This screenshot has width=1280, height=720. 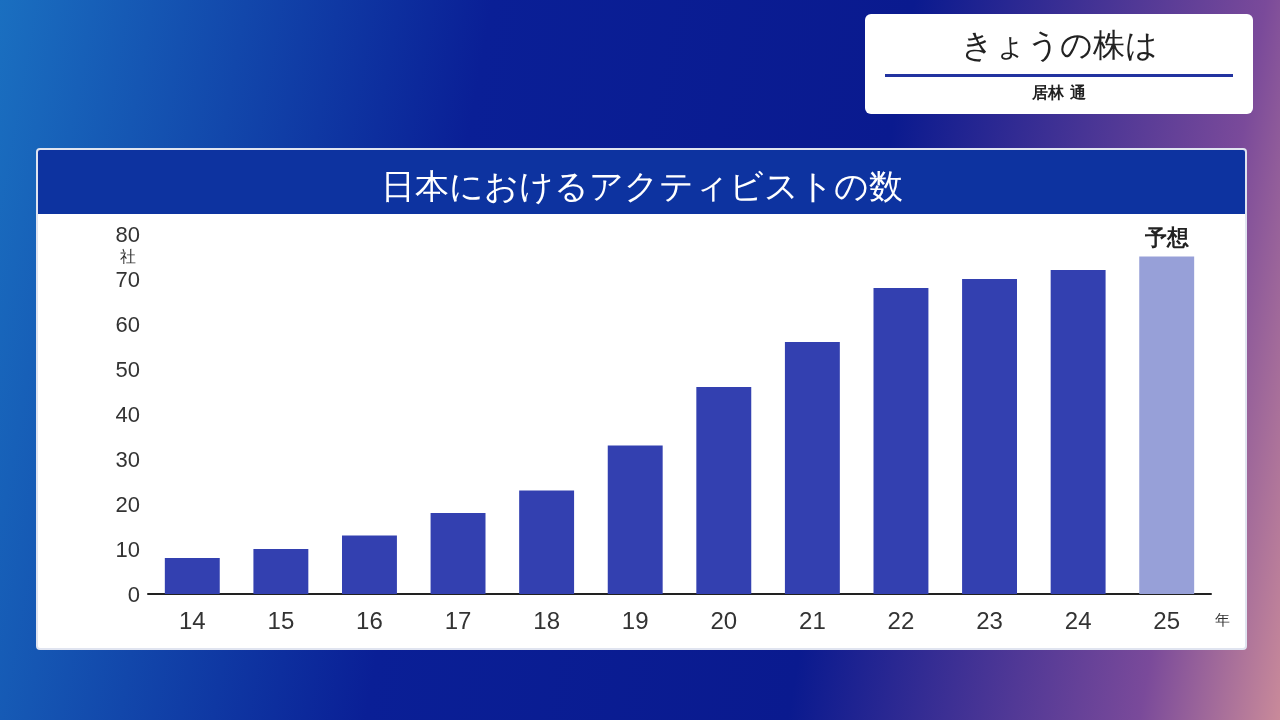 I want to click on x-tick-label: 22, so click(x=901, y=620).